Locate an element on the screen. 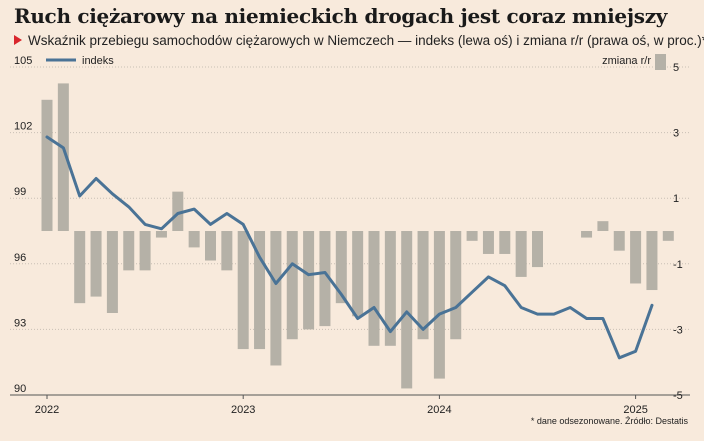  left-tick-label: 93 is located at coordinates (20, 323).